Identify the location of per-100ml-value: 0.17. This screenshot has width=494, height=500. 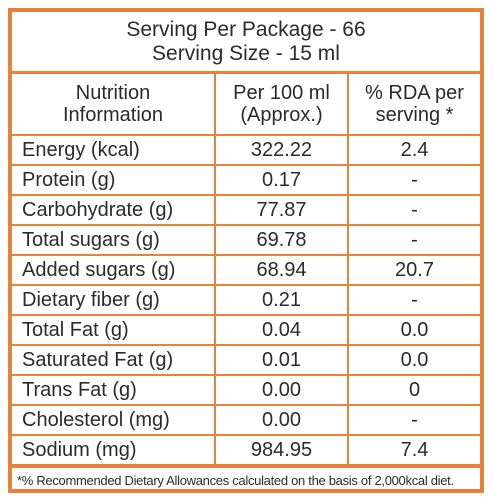
(281, 180).